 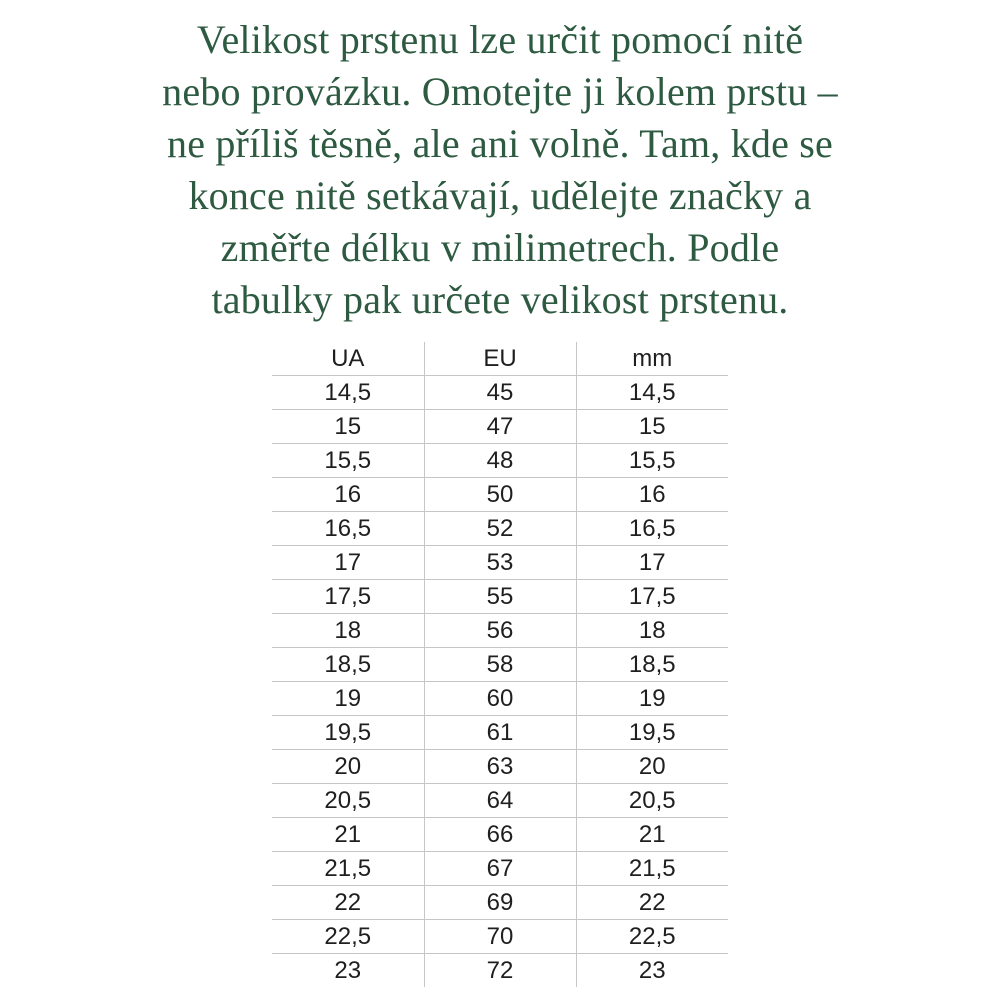 I want to click on cell-eu: 52, so click(x=500, y=528).